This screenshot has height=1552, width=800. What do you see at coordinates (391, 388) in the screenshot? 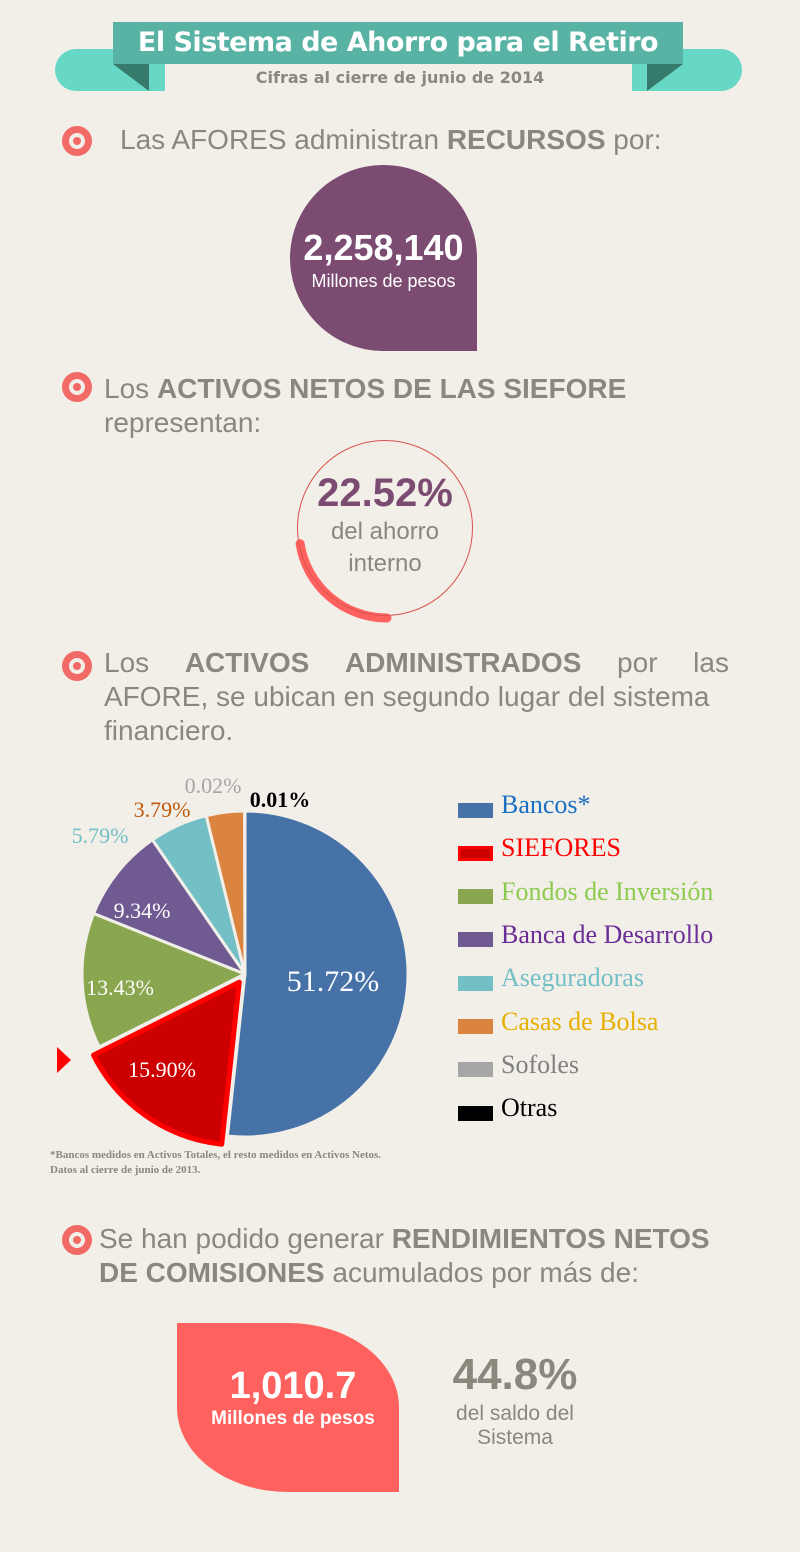
I see `text-bold: ACTIVOS NETOS DE LAS SIEFORE` at bounding box center [391, 388].